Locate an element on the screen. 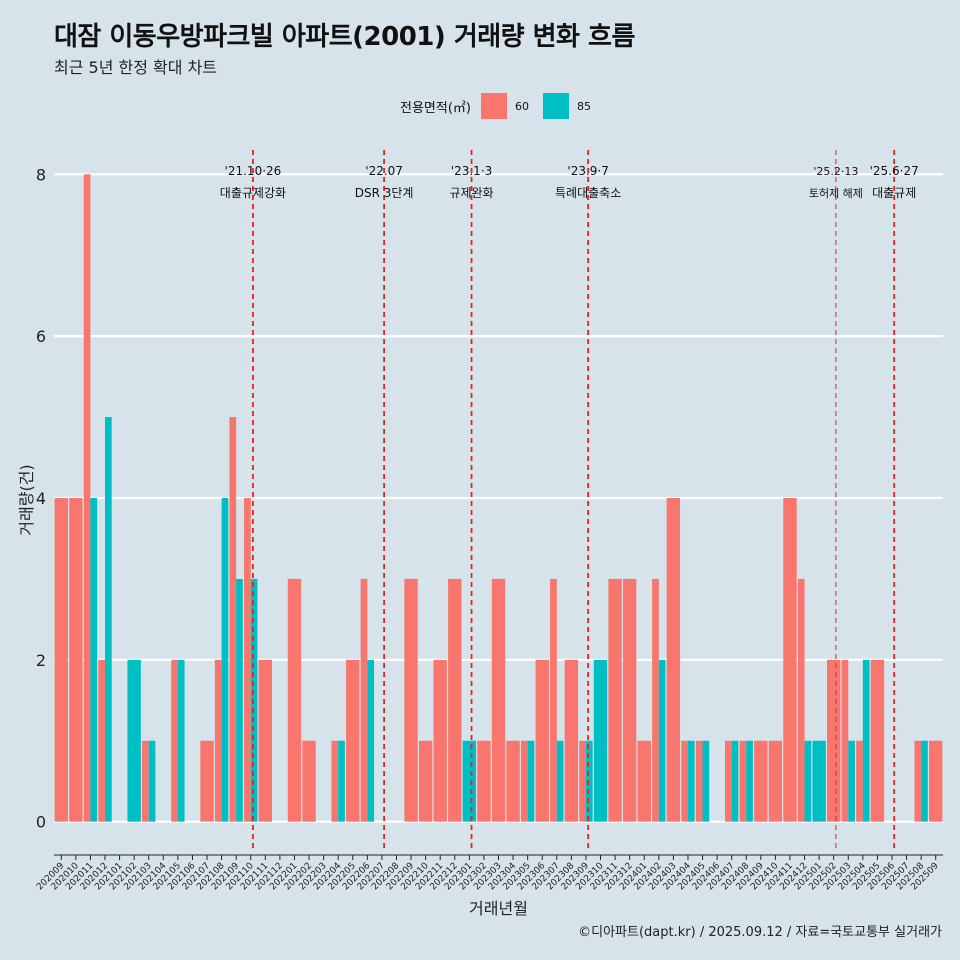 The height and width of the screenshot is (960, 960). page-subtitle: 최근 5년 한정 확대 차트 is located at coordinates (136, 67).